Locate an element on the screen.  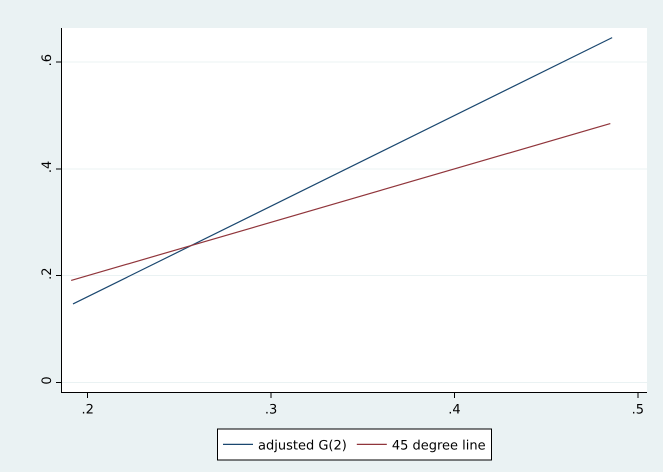
y-tick-label: 0 is located at coordinates (47, 380).